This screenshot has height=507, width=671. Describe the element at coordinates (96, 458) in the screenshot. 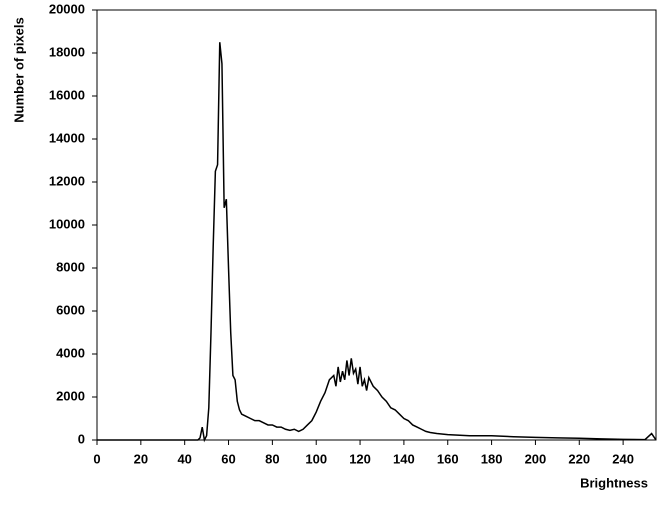

I see `x-tick-label: 0` at that location.